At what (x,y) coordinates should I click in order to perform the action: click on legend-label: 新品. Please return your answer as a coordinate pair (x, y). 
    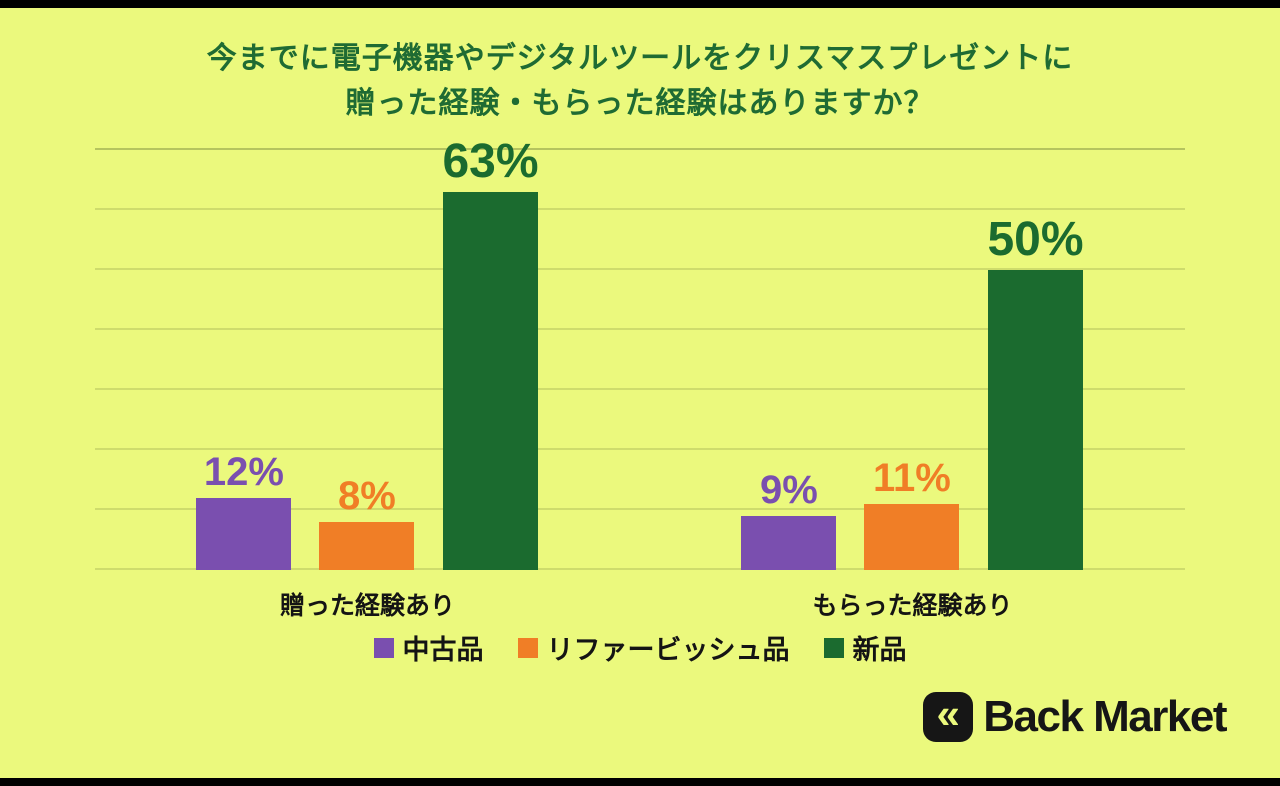
    Looking at the image, I should click on (879, 650).